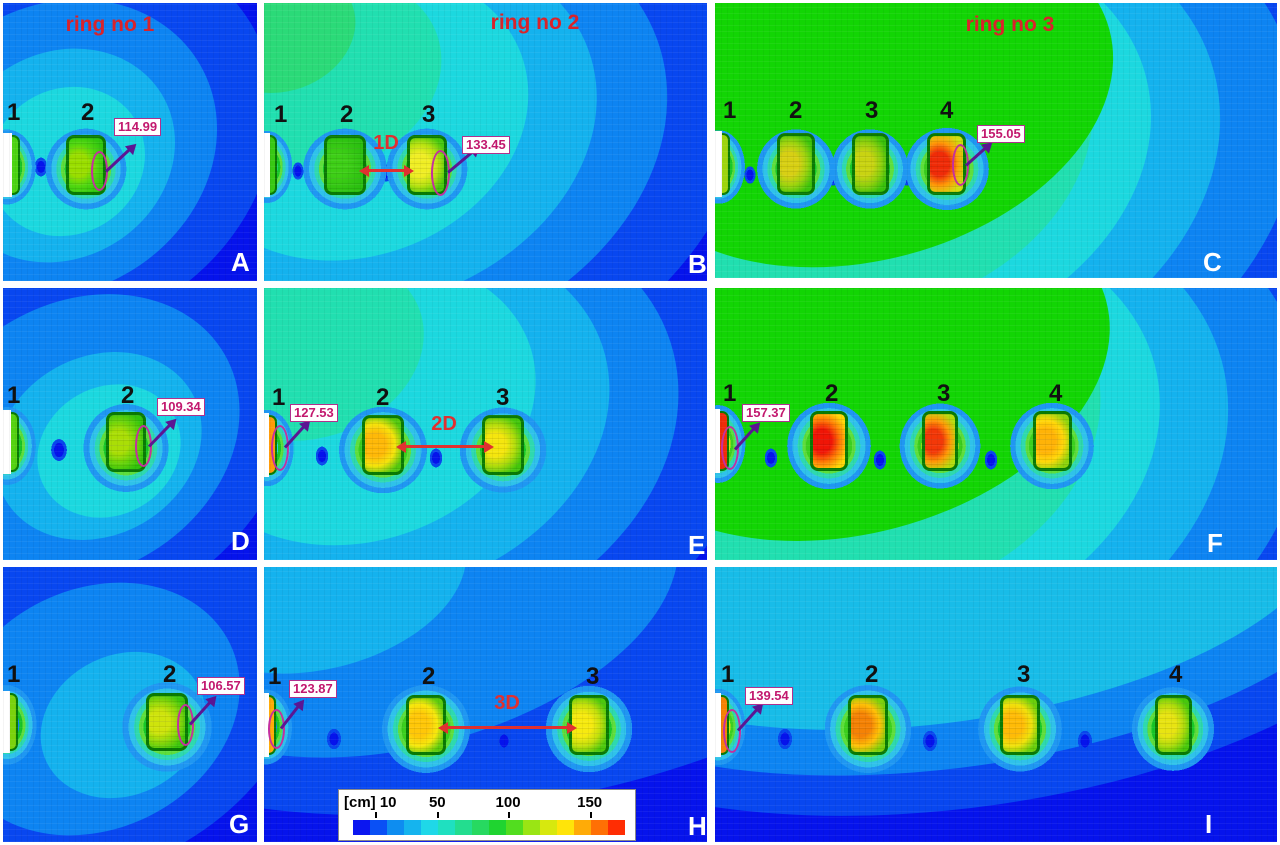 Image resolution: width=1280 pixels, height=845 pixels. I want to click on colorbar-tick-label: 100, so click(508, 802).